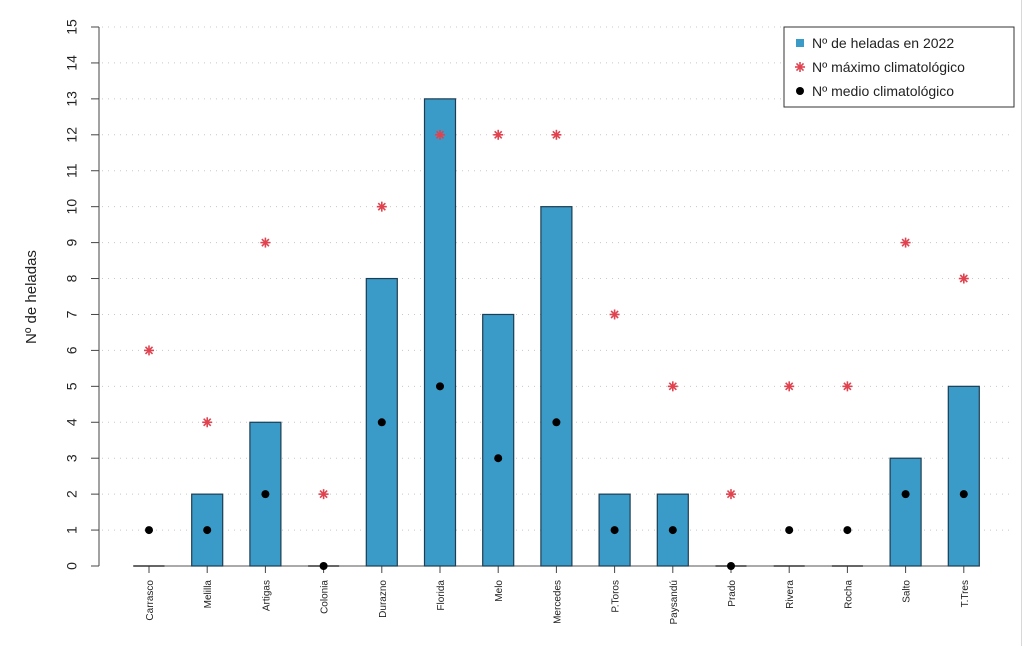 Image resolution: width=1024 pixels, height=646 pixels. What do you see at coordinates (732, 593) in the screenshot?
I see `x-tick-label: Prado` at bounding box center [732, 593].